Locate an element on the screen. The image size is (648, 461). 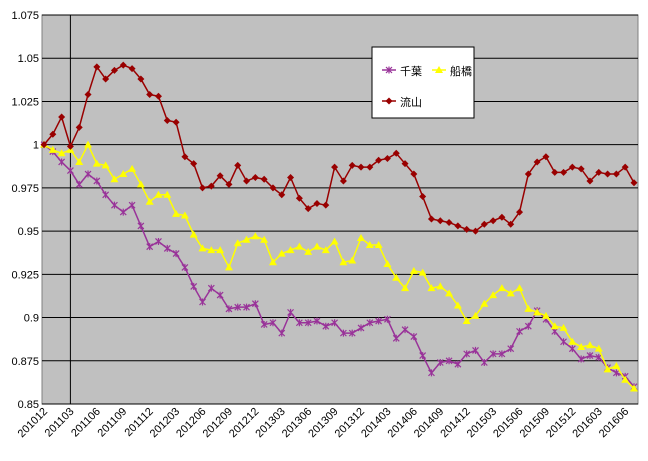
legend-label: 千葉 is located at coordinates (411, 71).